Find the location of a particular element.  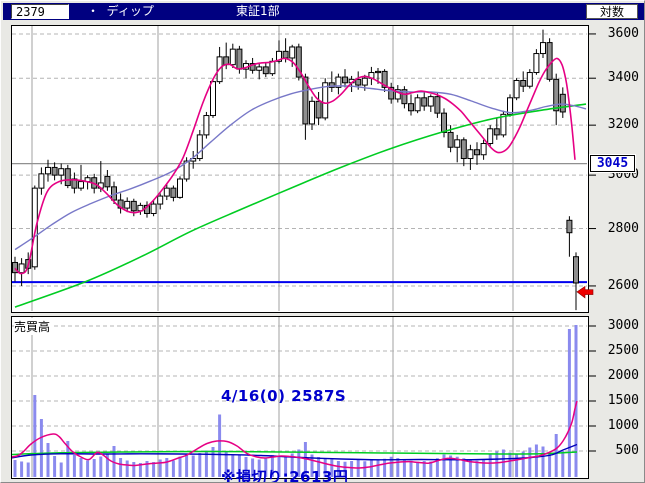

annotation-stoploss-line: ※損切り:2613円 is located at coordinates (285, 475).